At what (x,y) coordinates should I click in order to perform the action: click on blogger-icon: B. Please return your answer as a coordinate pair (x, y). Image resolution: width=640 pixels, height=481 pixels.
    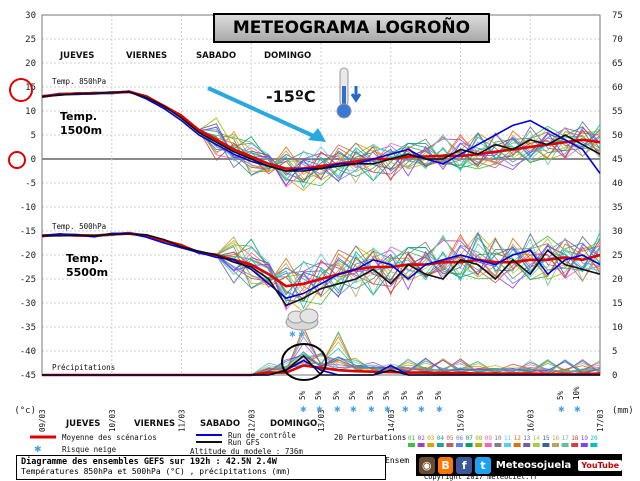
    Looking at the image, I should click on (445, 465).